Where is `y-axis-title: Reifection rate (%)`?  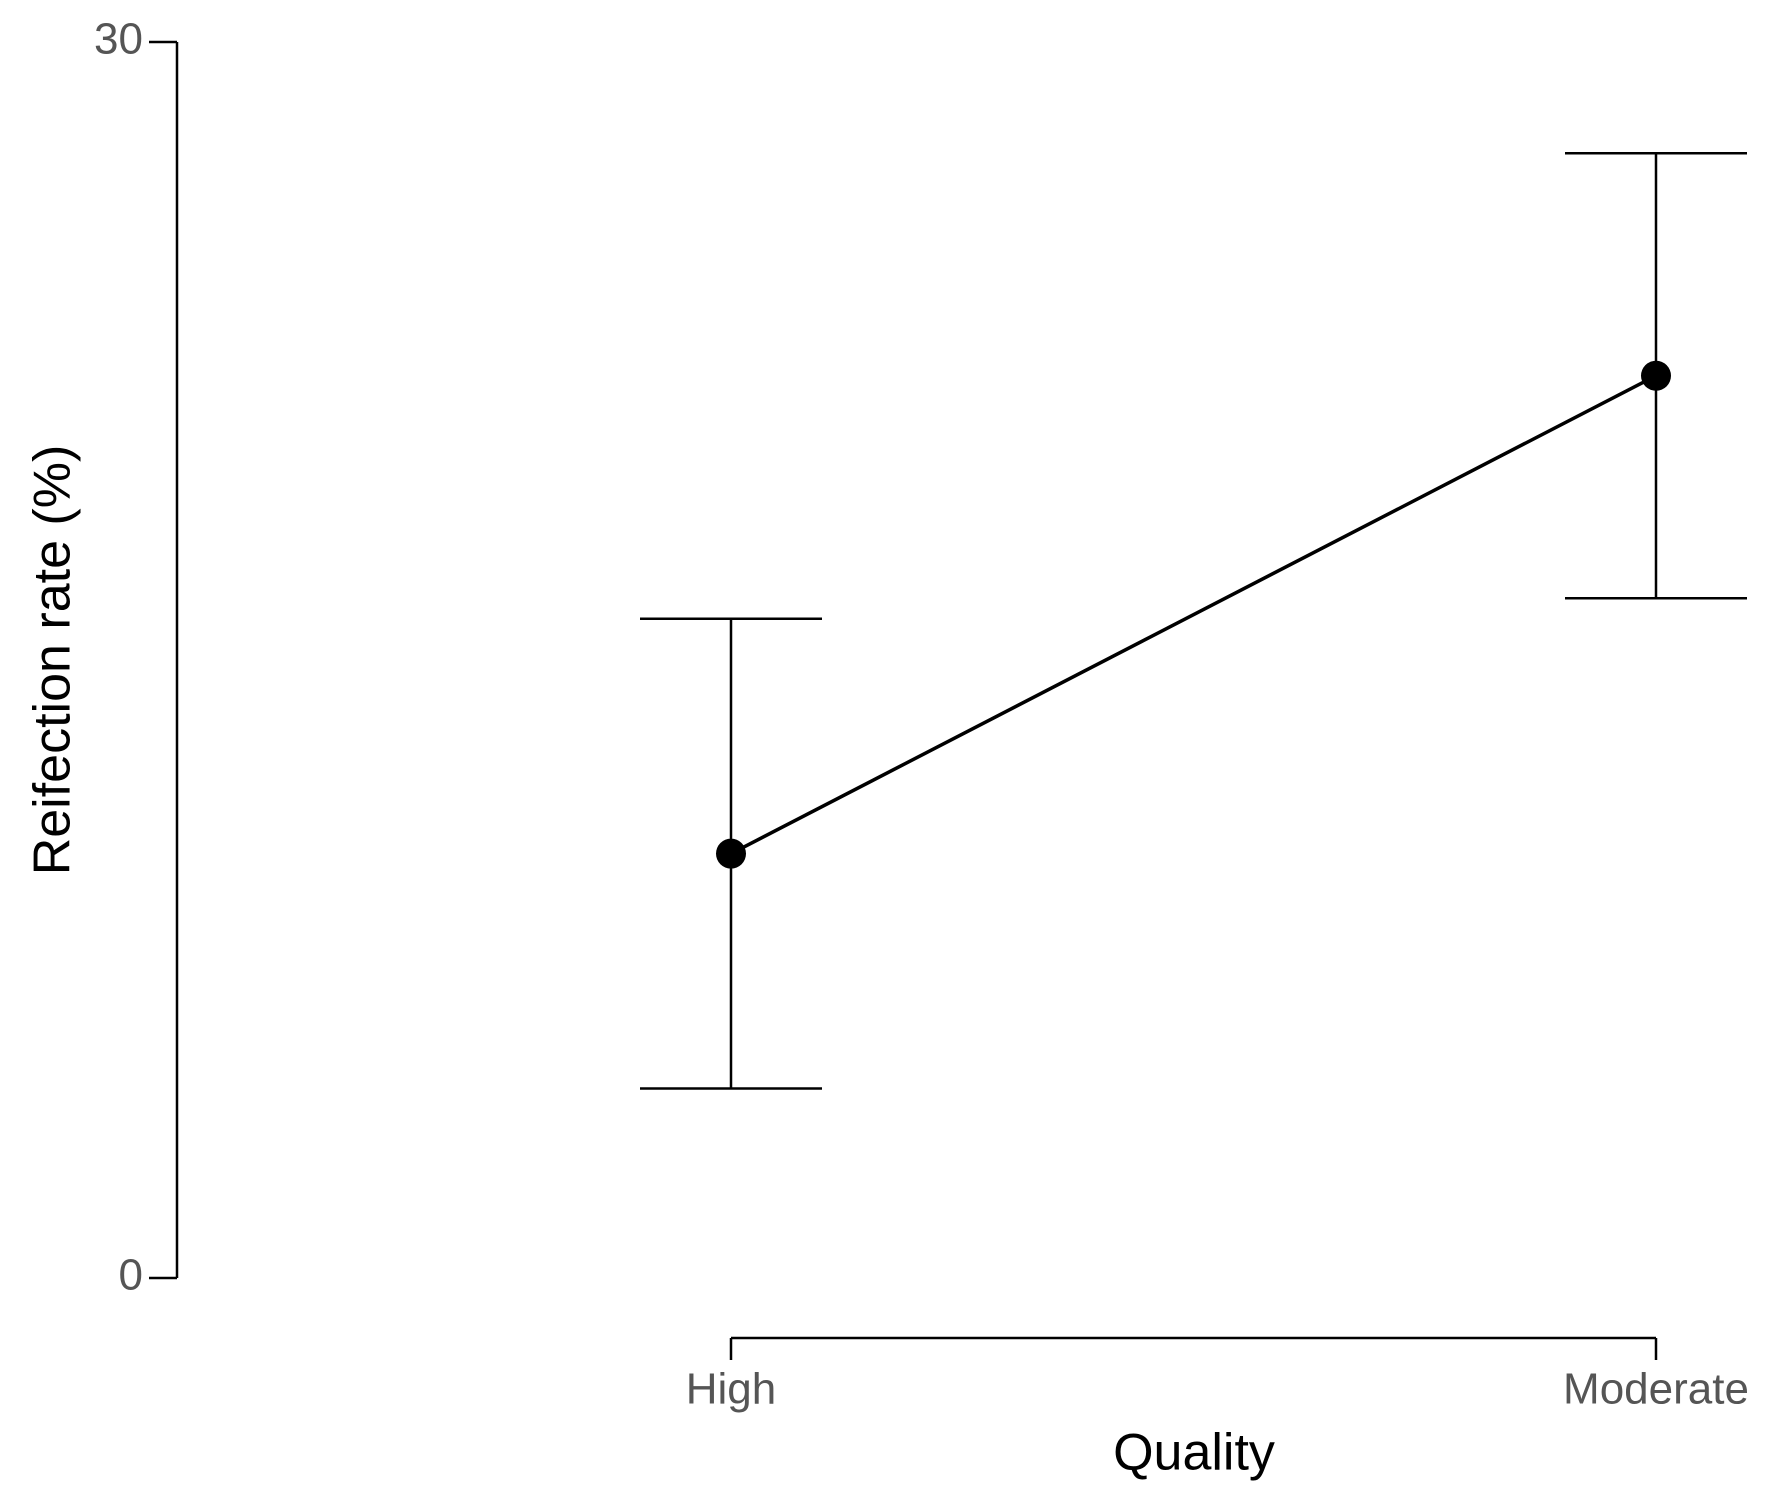 y-axis-title: Reifection rate (%) is located at coordinates (53, 660).